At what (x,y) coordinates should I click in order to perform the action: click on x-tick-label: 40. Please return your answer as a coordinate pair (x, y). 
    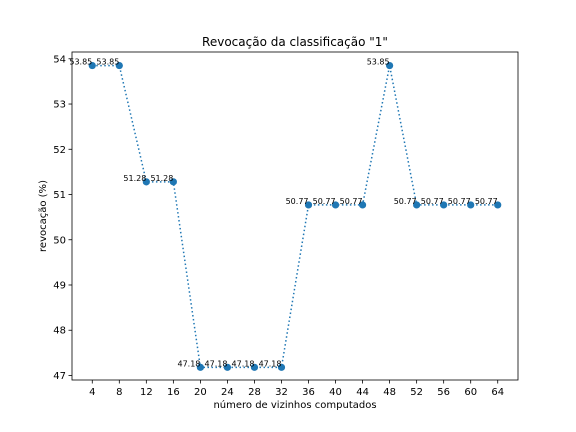
    Looking at the image, I should click on (335, 392).